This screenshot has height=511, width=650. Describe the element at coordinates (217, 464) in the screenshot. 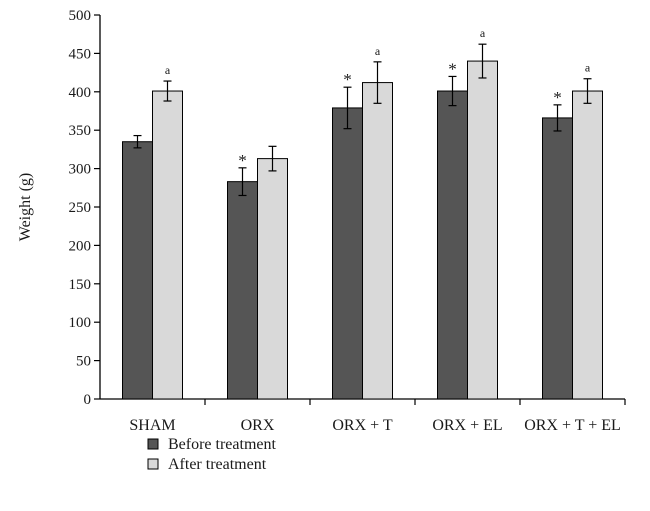

I see `legend-label: After treatment` at that location.